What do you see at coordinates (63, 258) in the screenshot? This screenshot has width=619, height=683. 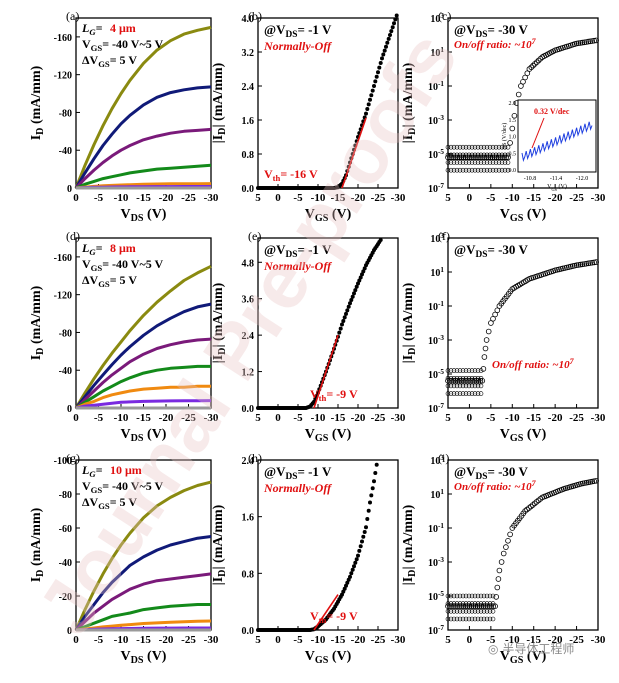 I see `y-tick-label: -160` at bounding box center [63, 258].